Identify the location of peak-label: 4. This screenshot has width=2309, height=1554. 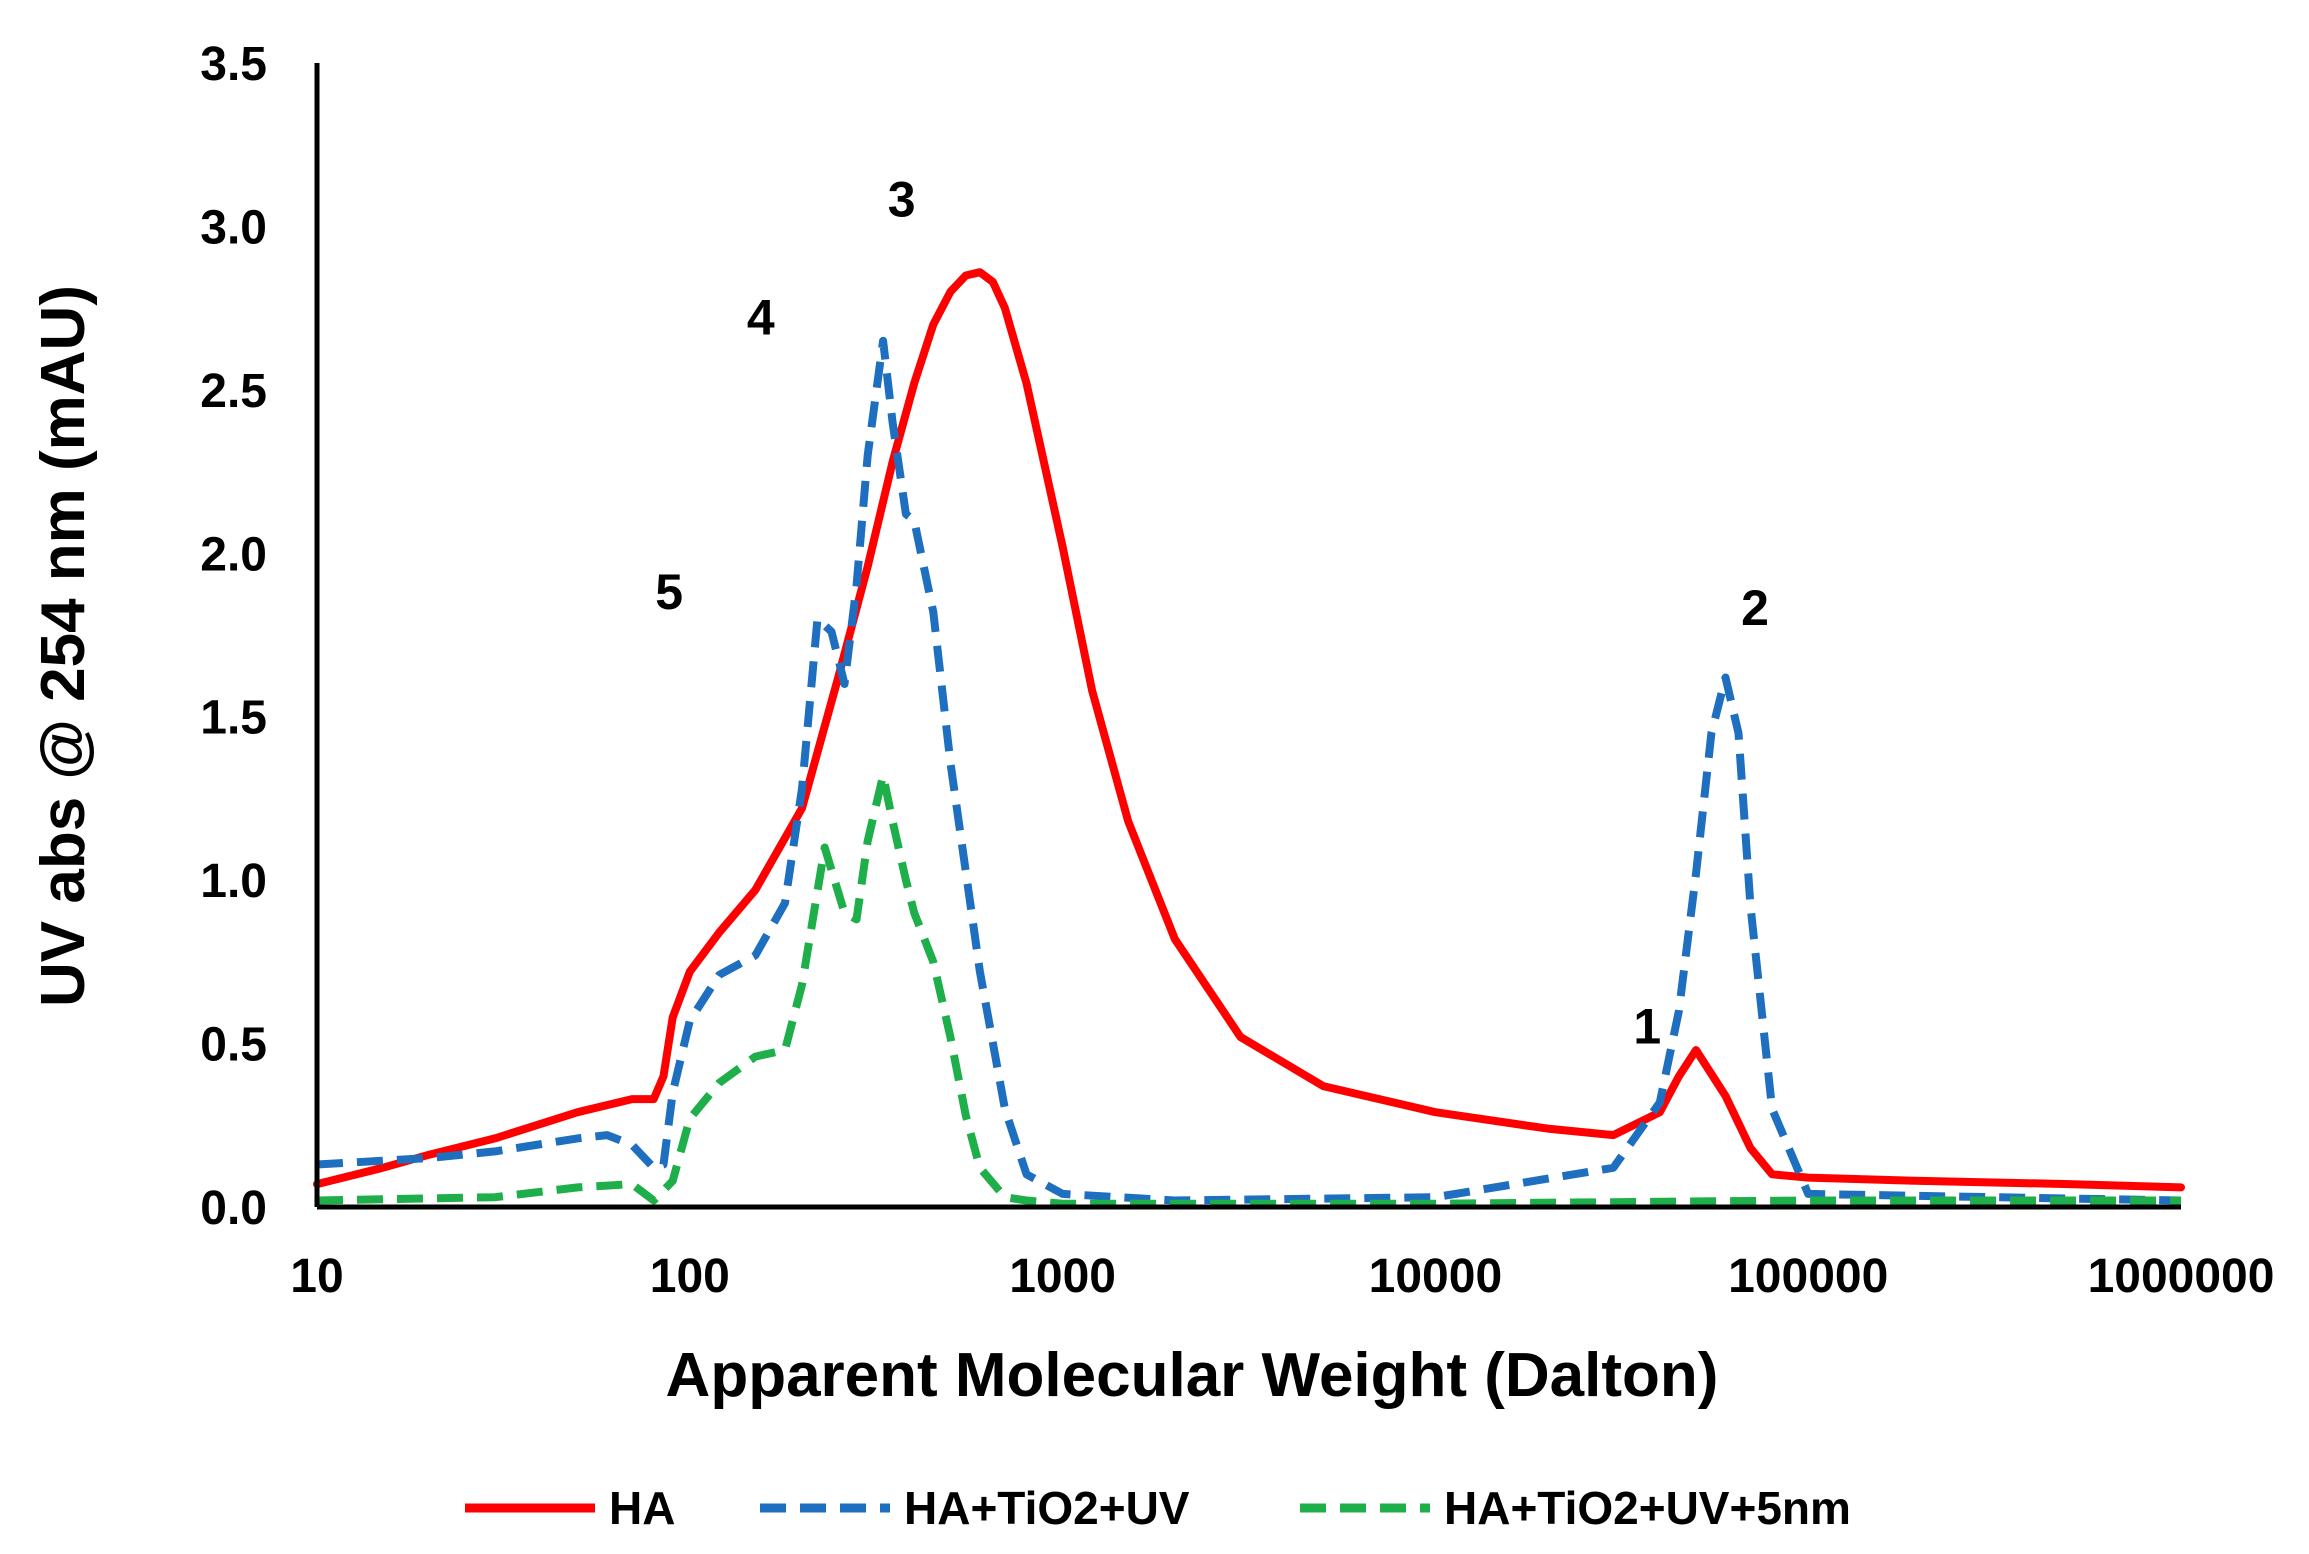
(761, 317).